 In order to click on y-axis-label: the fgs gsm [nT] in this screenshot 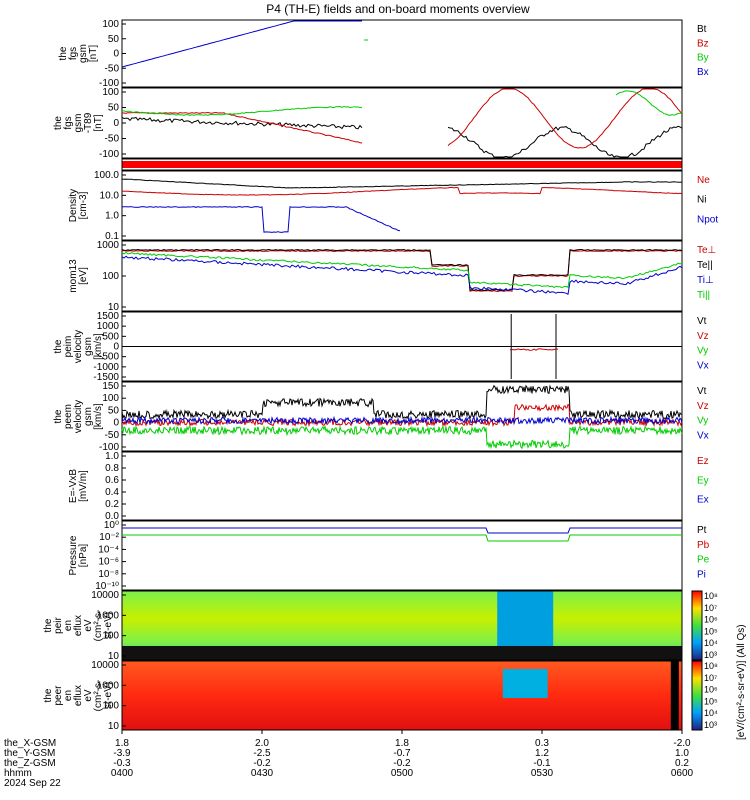, I will do `click(78, 53)`.